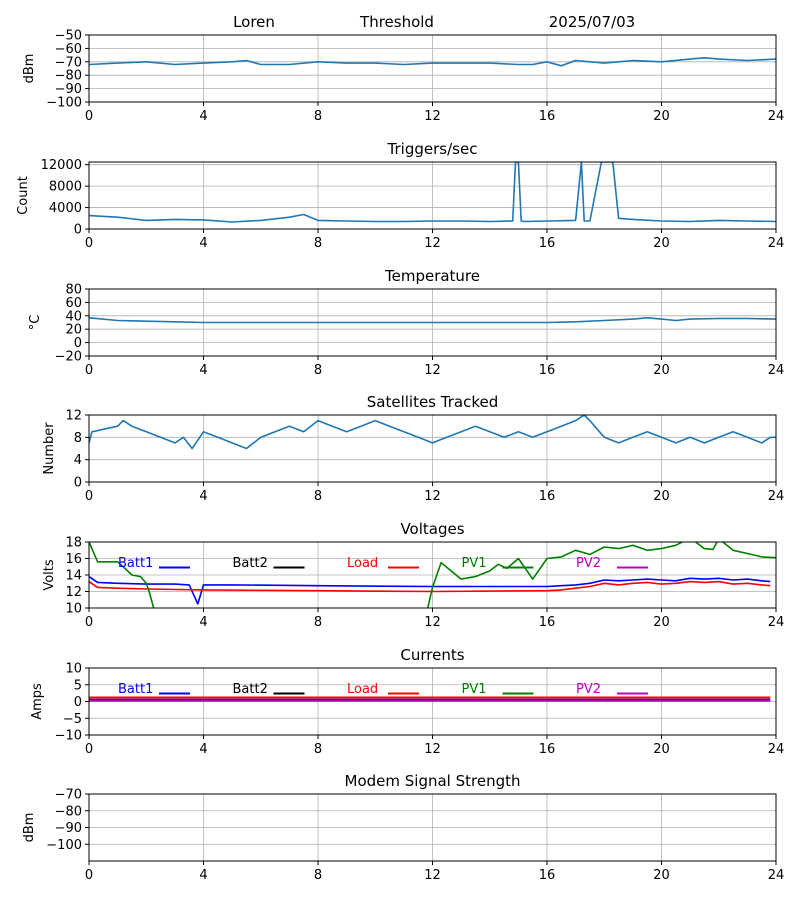 The height and width of the screenshot is (900, 800). What do you see at coordinates (78, 460) in the screenshot?
I see `y-tick-label: 4` at bounding box center [78, 460].